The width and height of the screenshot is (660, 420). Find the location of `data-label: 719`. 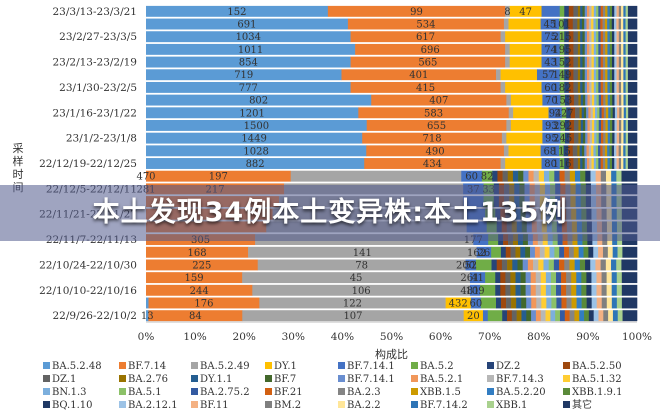

data-label: 719 is located at coordinates (243, 75).